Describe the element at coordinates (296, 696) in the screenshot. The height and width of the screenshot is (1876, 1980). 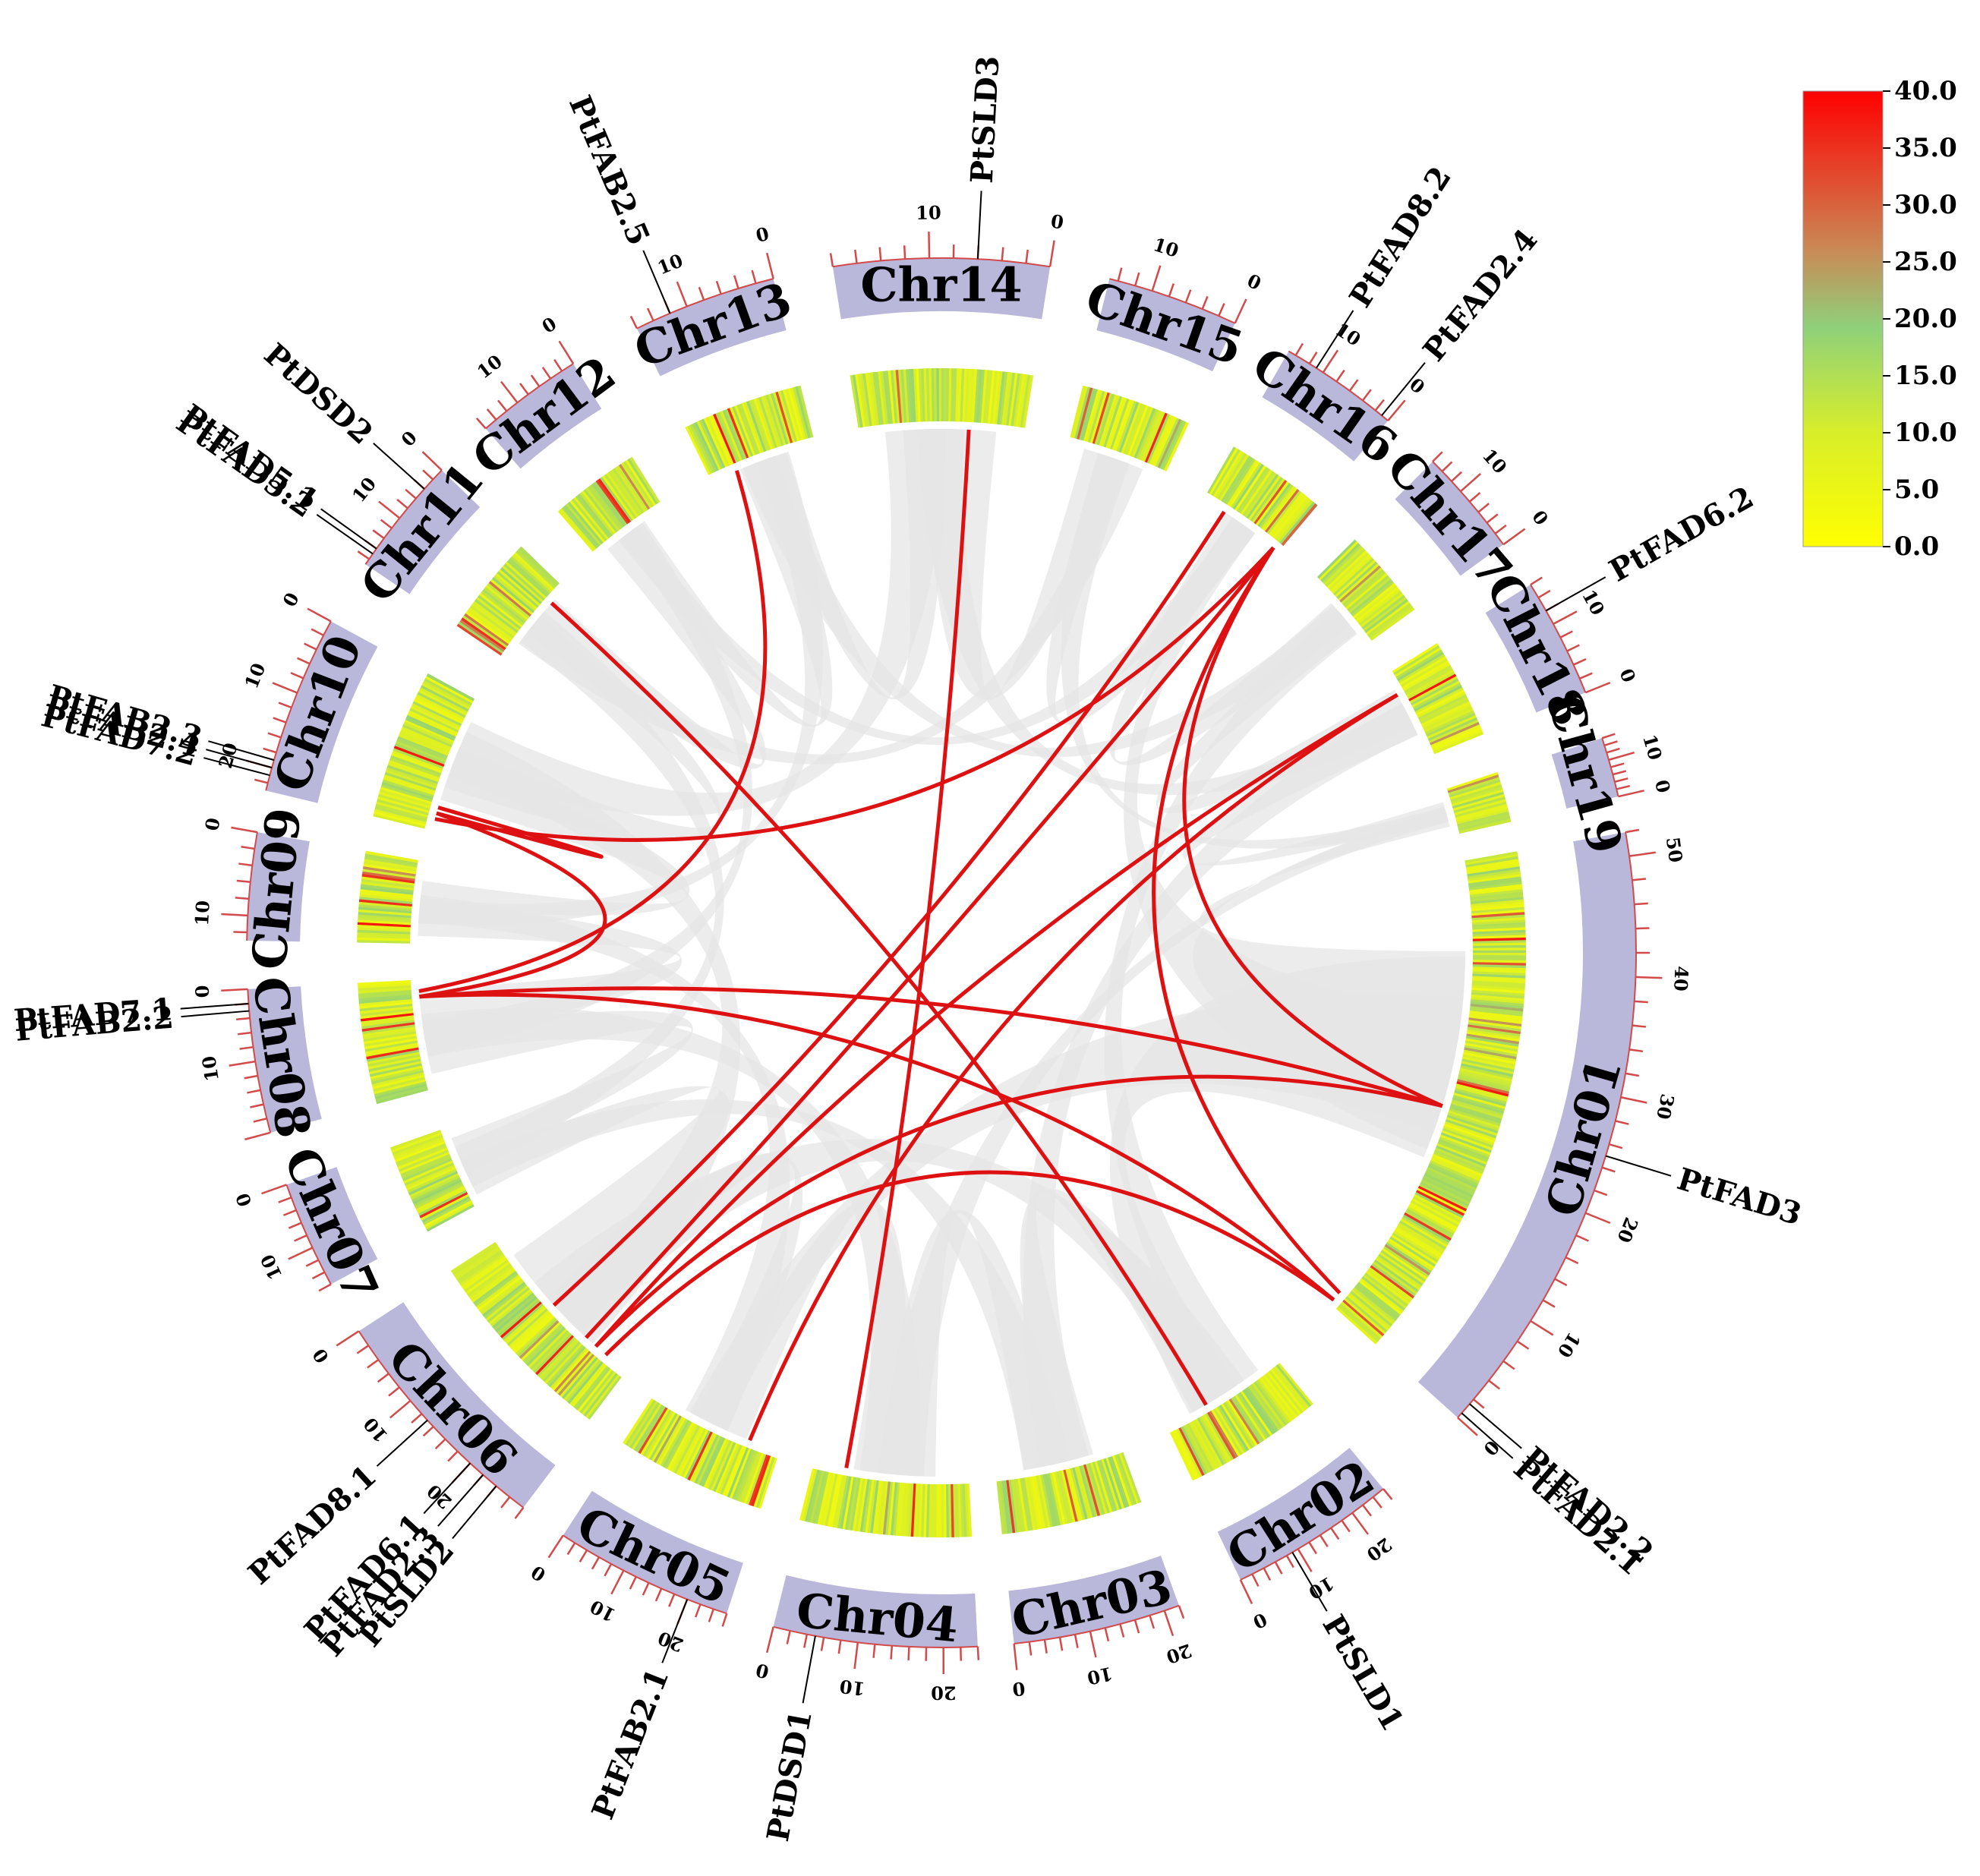
I see `chromosome-chr10: 01020Chr10` at that location.